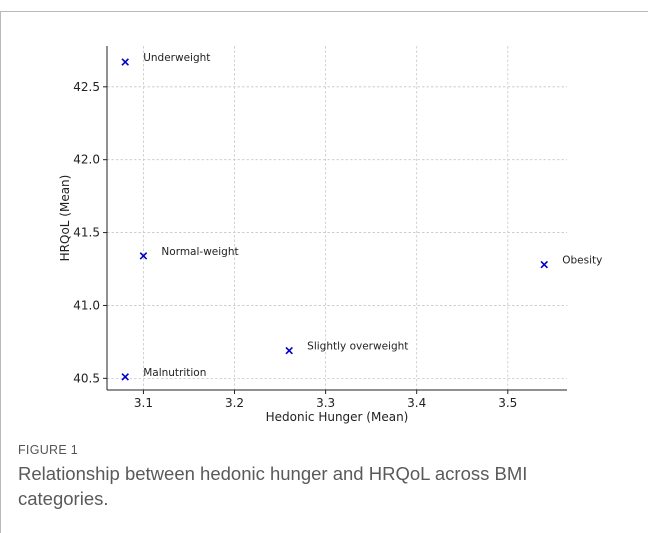  Describe the element at coordinates (48, 450) in the screenshot. I see `figure-label: FIGURE 1` at that location.